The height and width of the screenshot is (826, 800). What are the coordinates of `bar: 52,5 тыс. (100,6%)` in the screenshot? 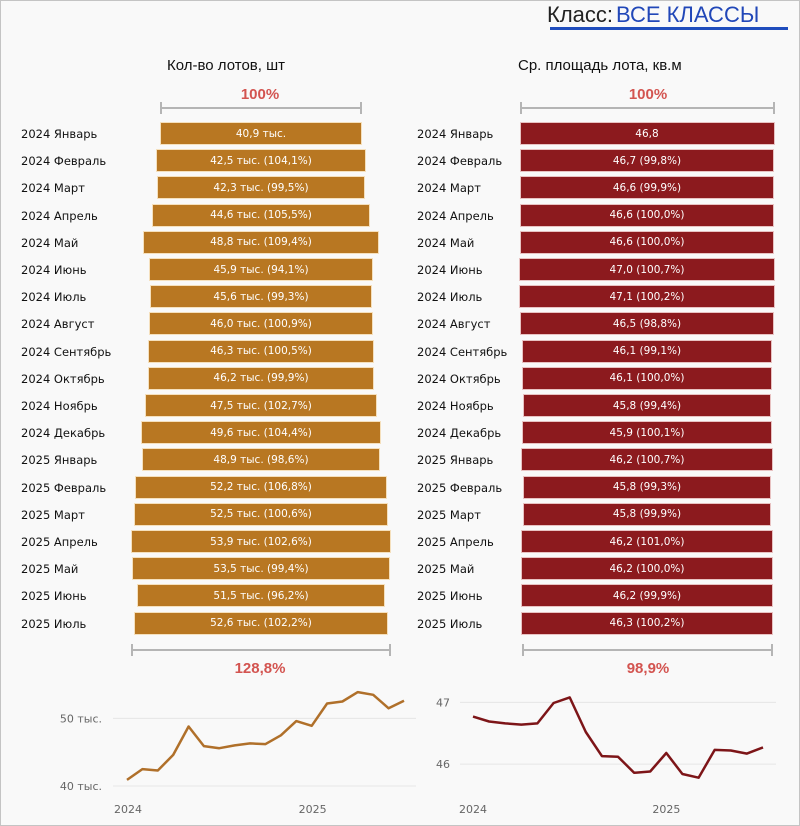 It's located at (261, 514).